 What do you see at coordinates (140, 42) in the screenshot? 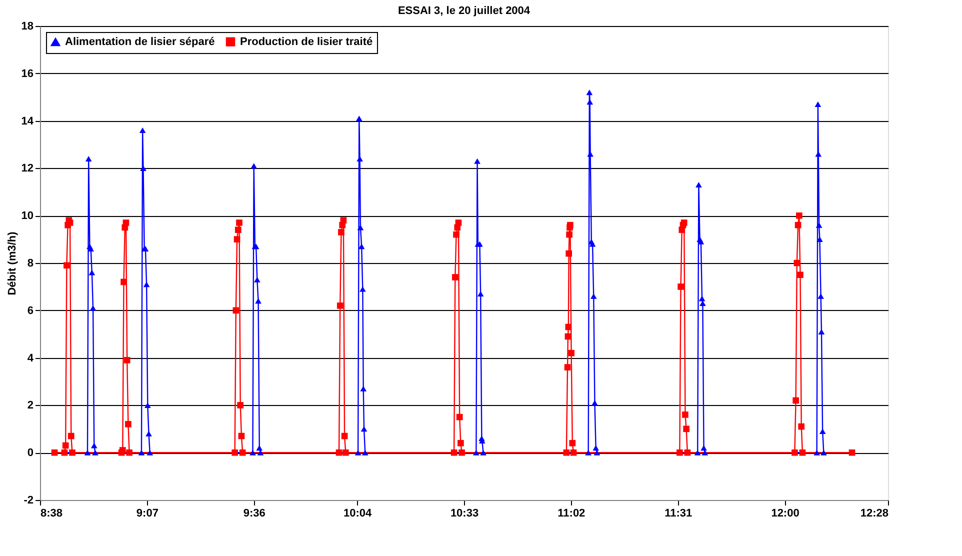
I see `legend-label: Alimentation de lisier séparé` at bounding box center [140, 42].